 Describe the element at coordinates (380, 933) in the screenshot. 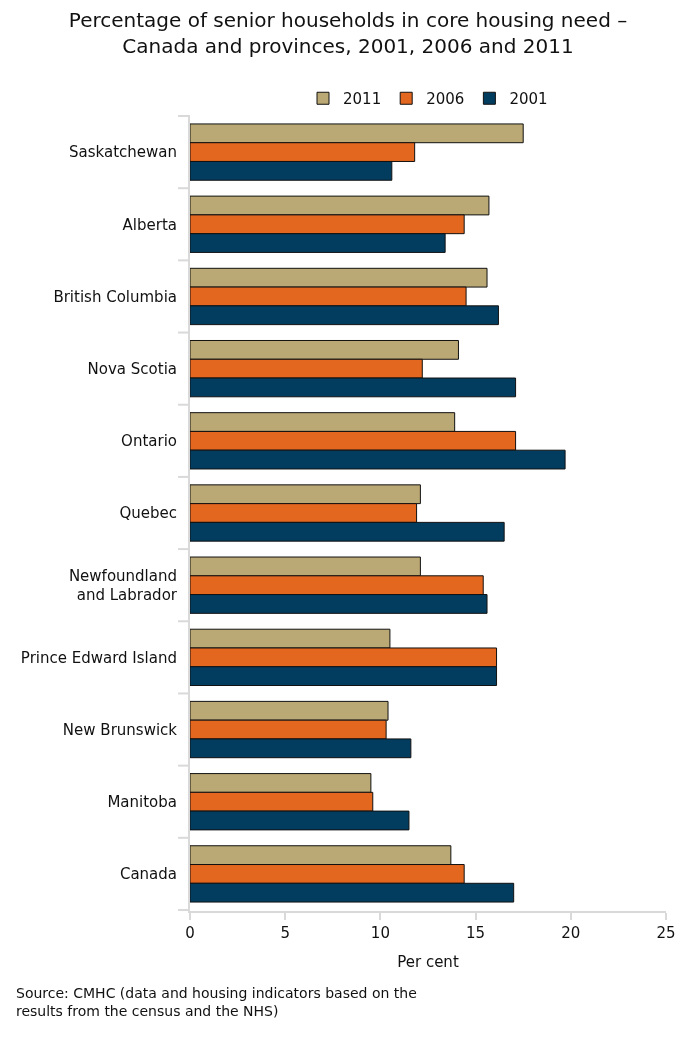

I see `x-tick-label: 10` at that location.